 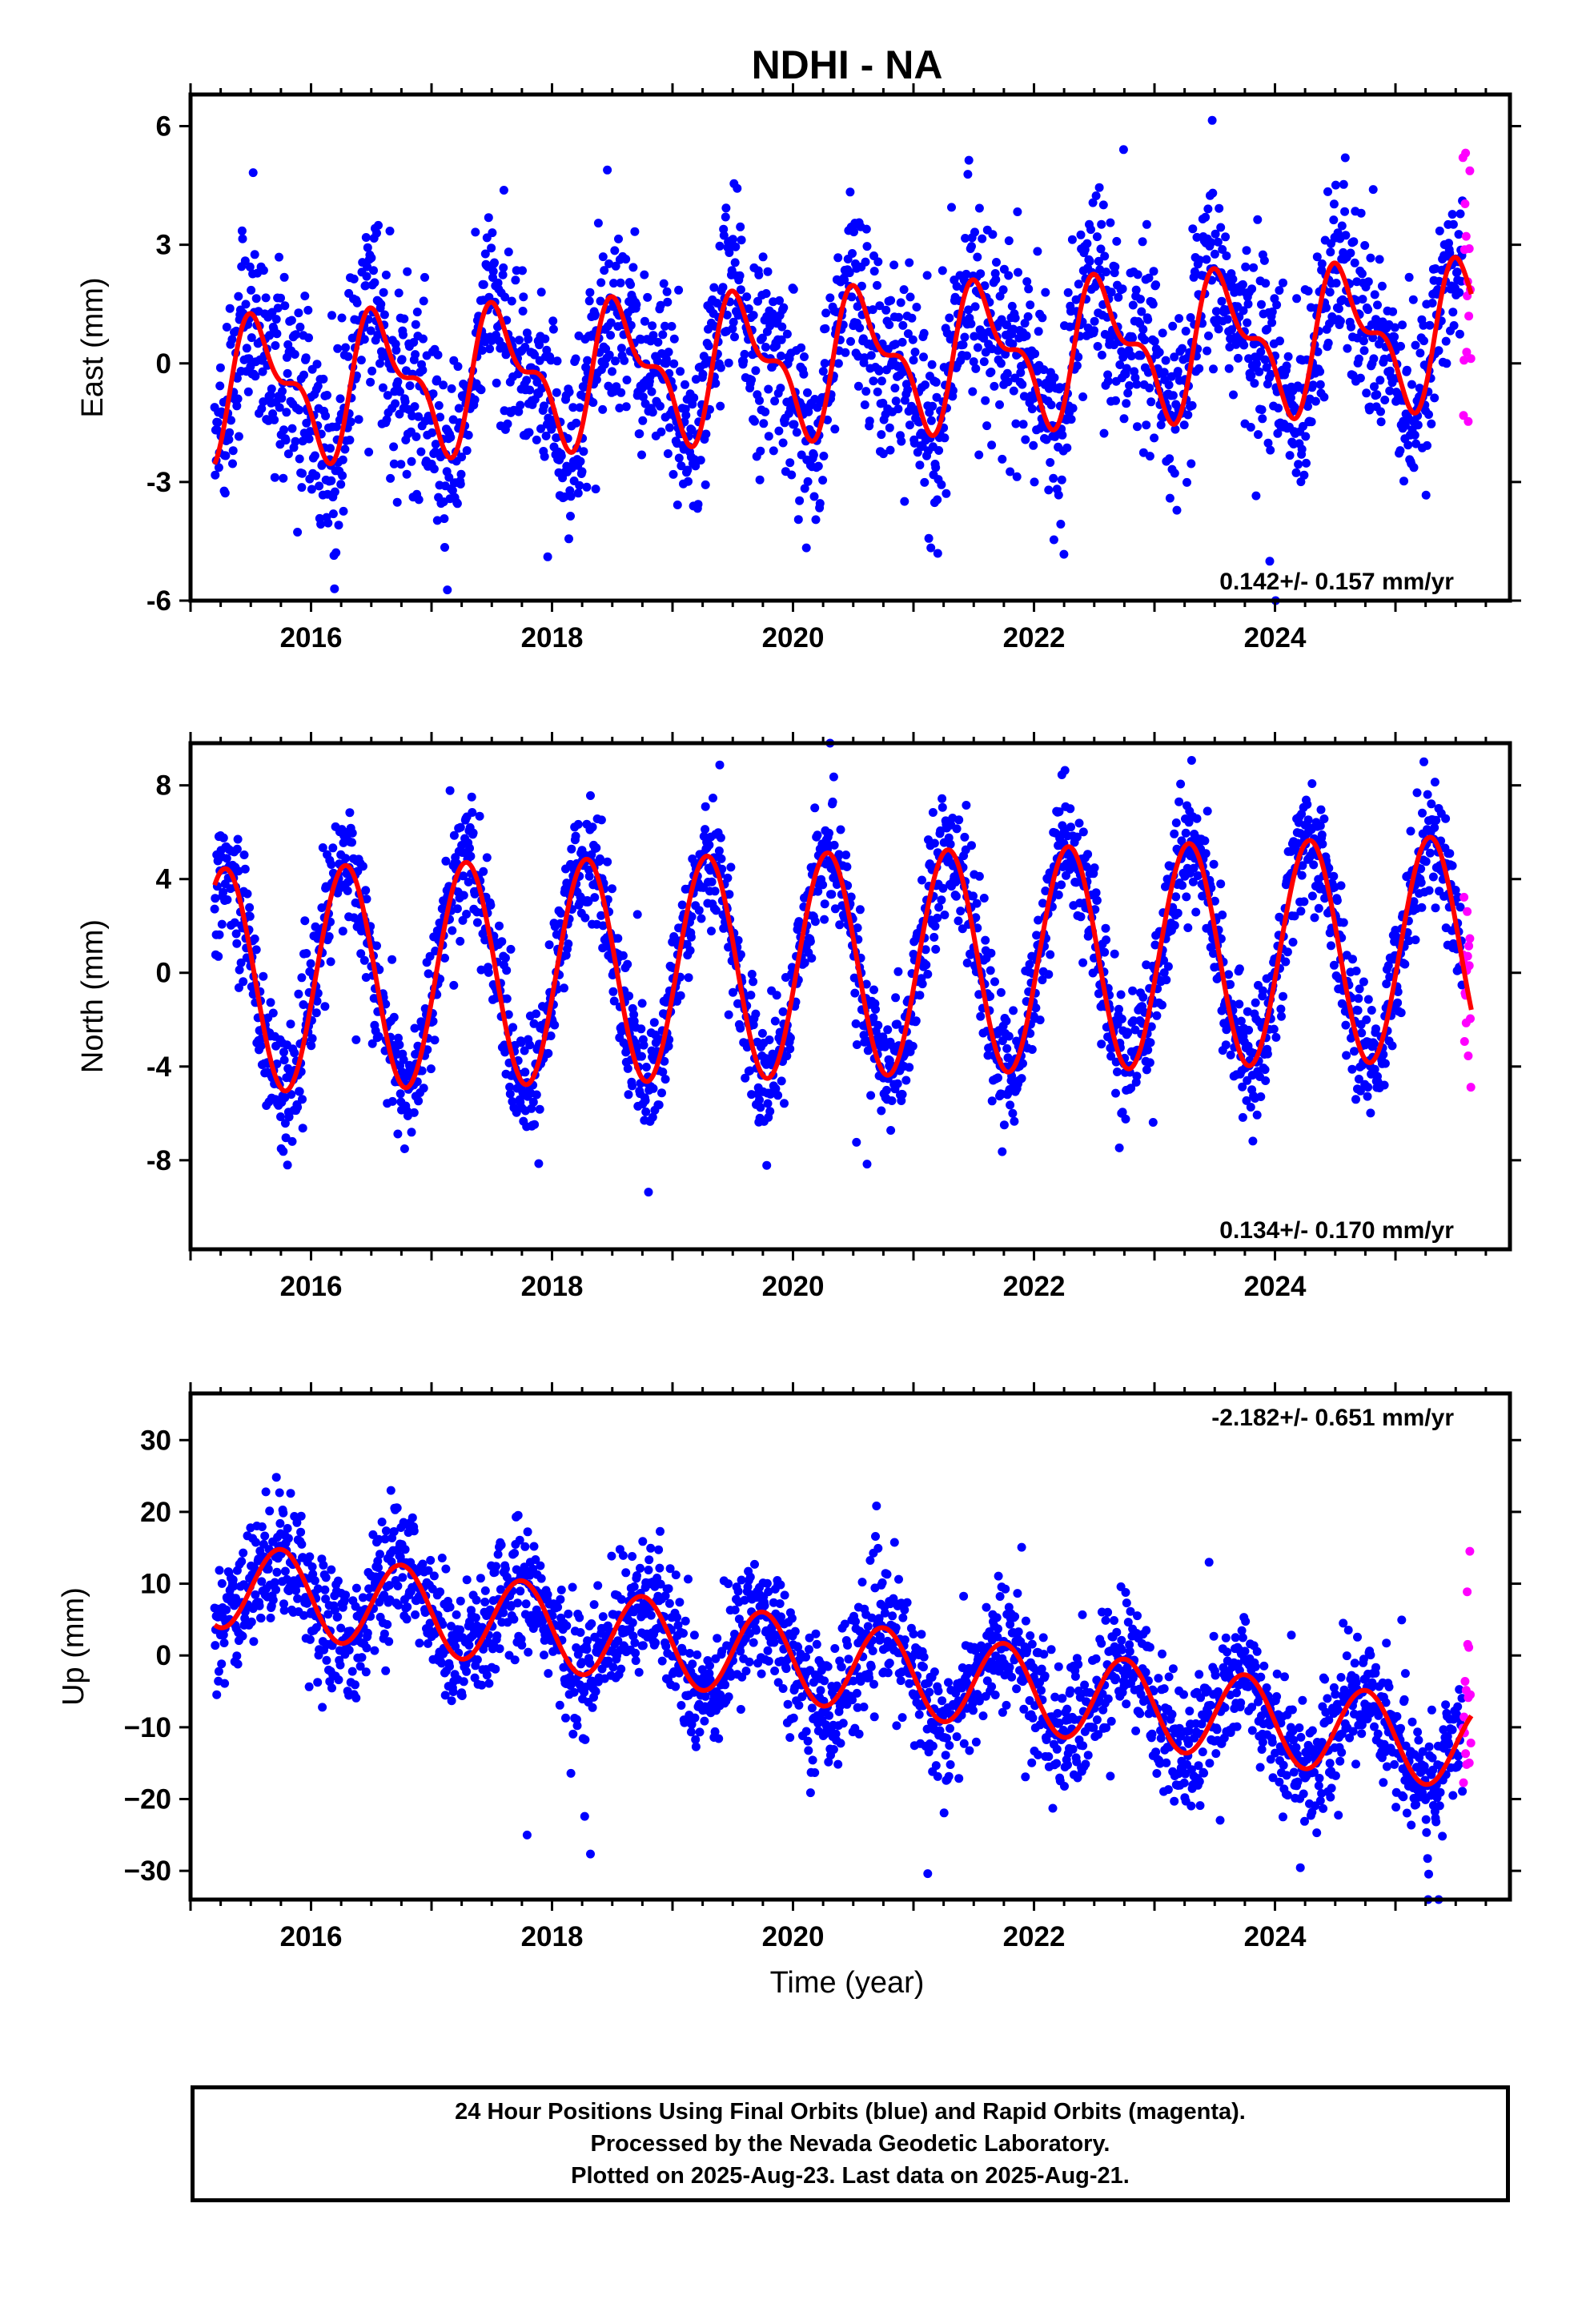 I want to click on x-tick-label: 2020, so click(x=793, y=1286).